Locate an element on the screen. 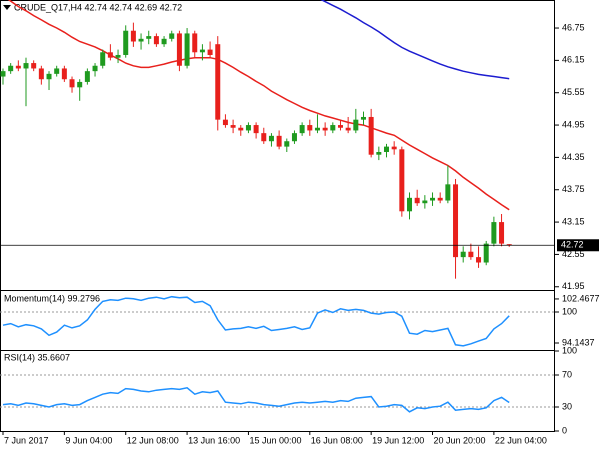  x-tick-label: 20 Jun 20:00 is located at coordinates (460, 440).